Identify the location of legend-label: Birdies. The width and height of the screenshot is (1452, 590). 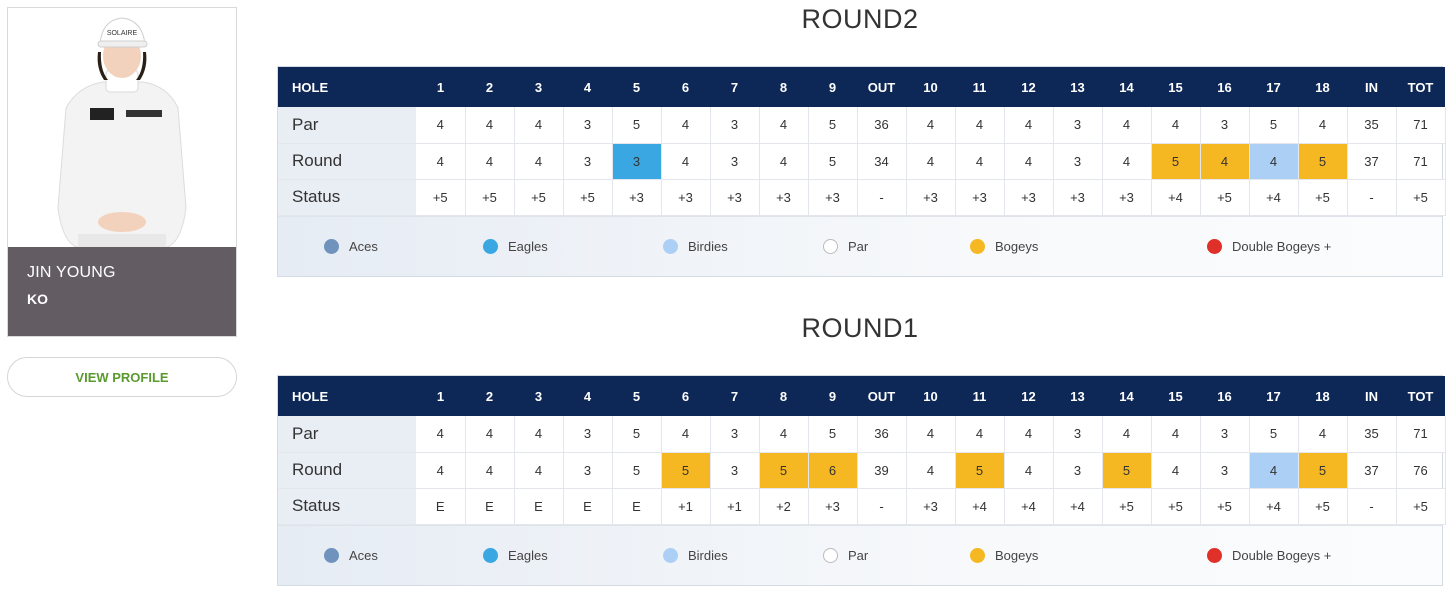
(708, 246).